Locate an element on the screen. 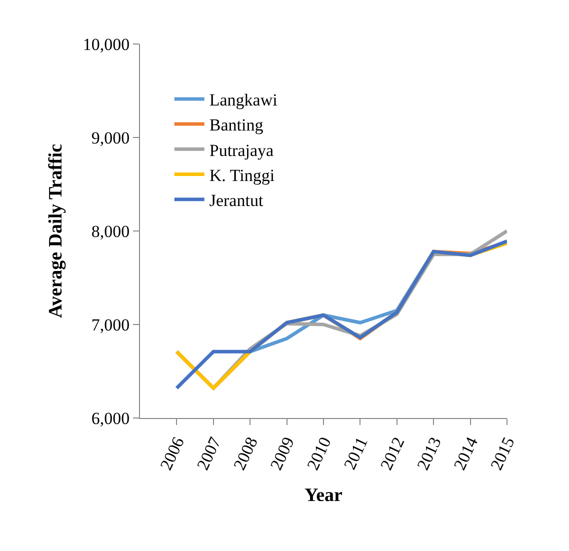  y-tick-label: 9,000 is located at coordinates (110, 138).